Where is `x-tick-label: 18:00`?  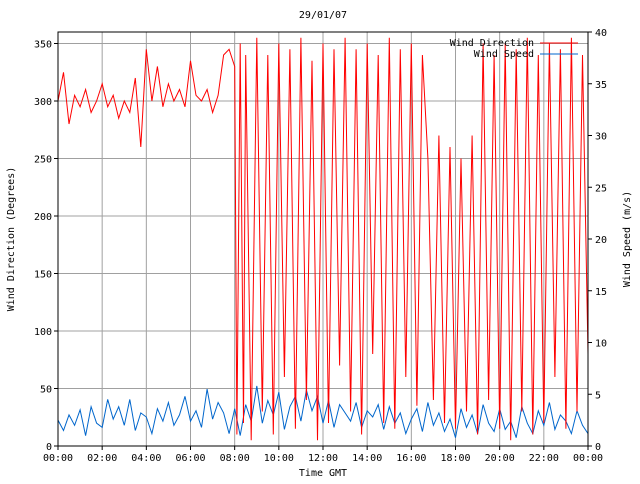 x-tick-label: 18:00 is located at coordinates (455, 458).